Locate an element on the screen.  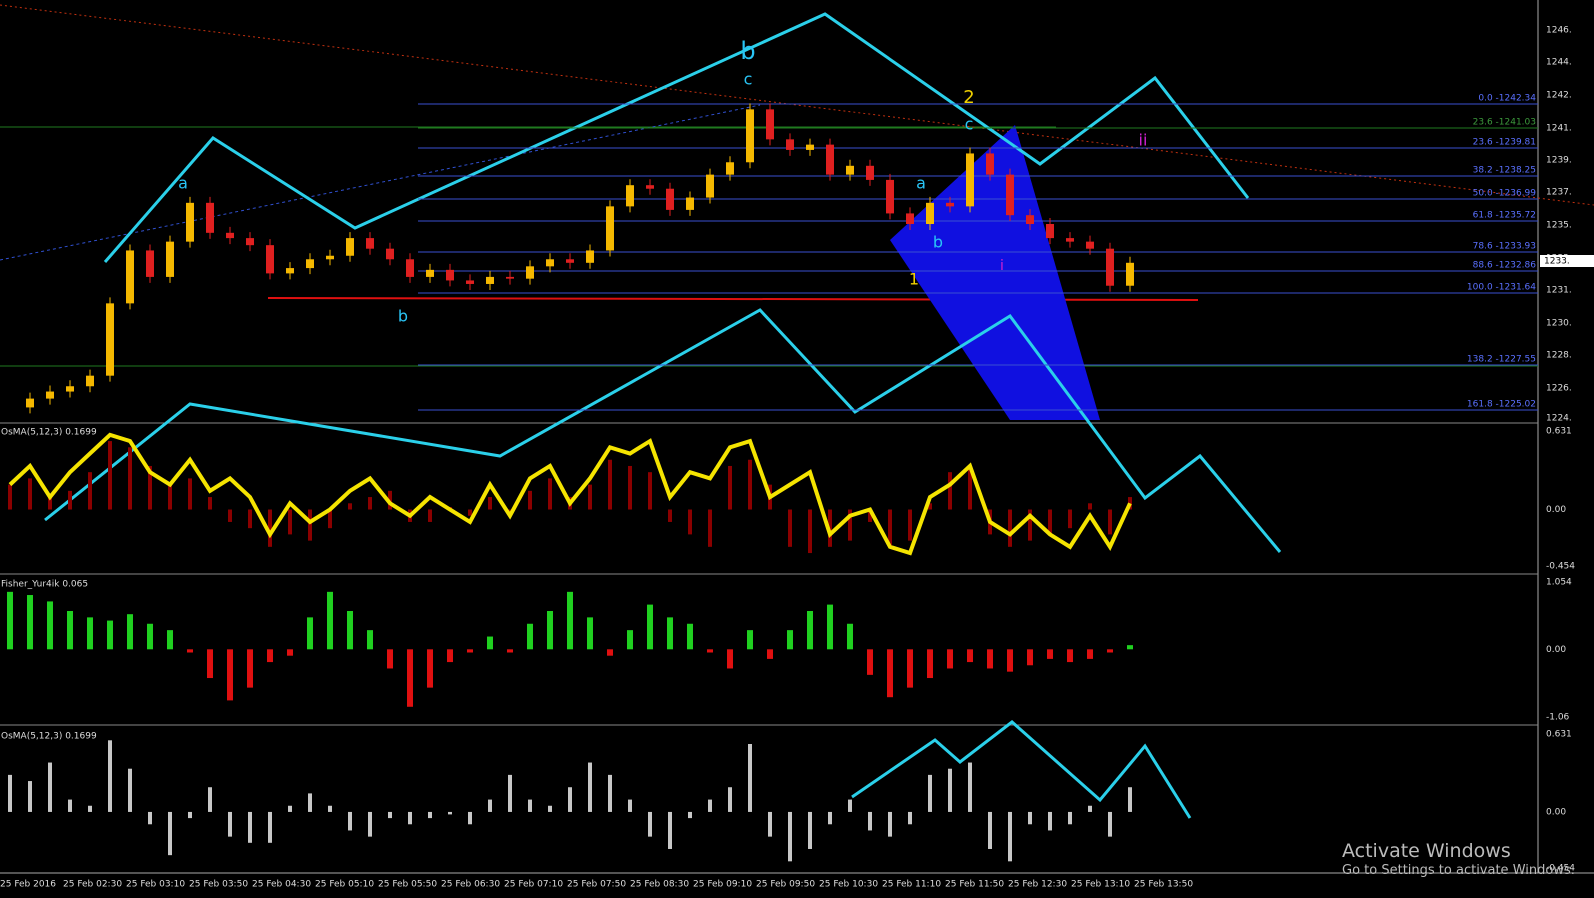
wave-label: i is located at coordinates (1002, 266).